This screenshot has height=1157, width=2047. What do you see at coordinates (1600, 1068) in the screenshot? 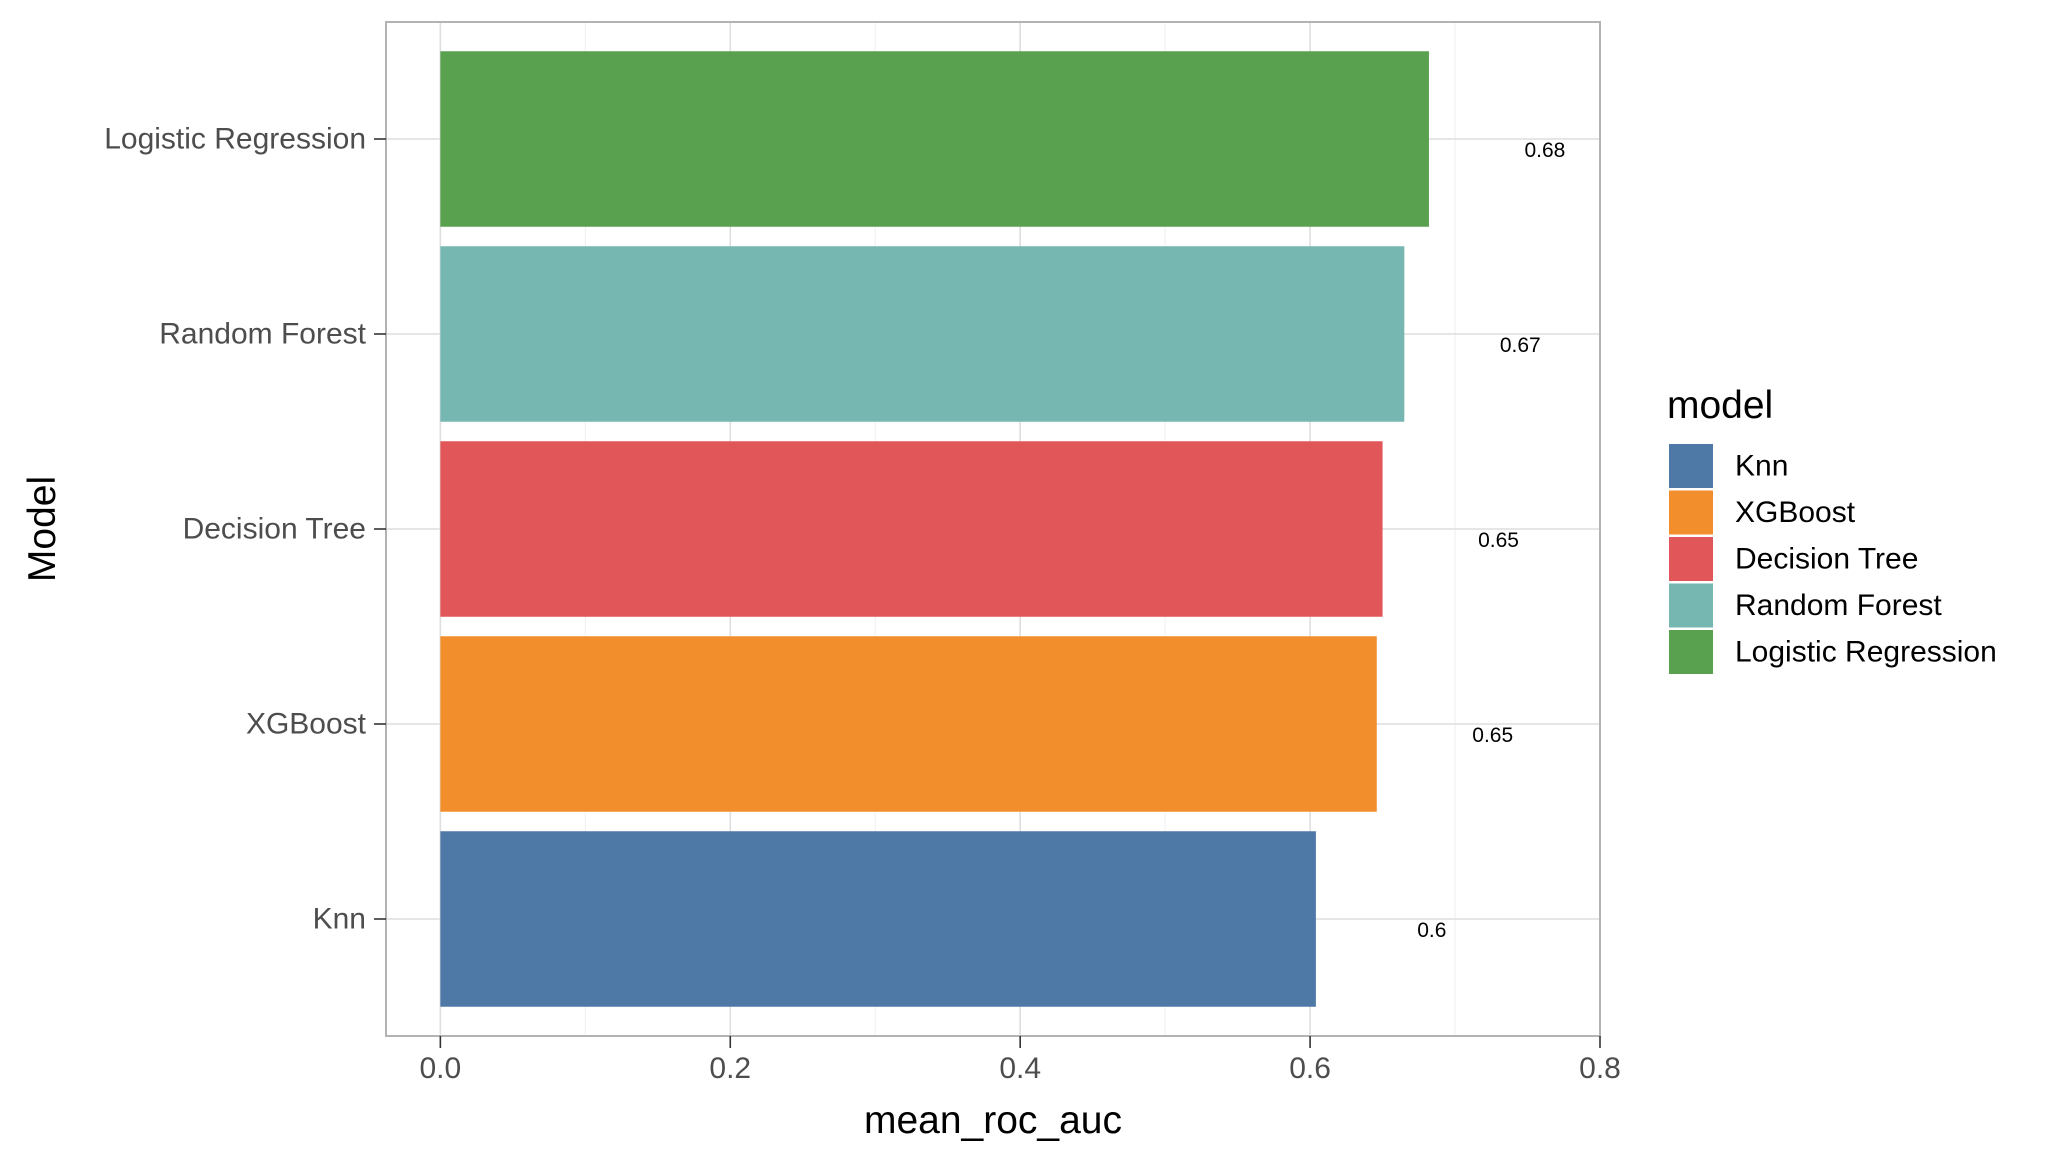
I see `x-tick-label: 0.8` at bounding box center [1600, 1068].